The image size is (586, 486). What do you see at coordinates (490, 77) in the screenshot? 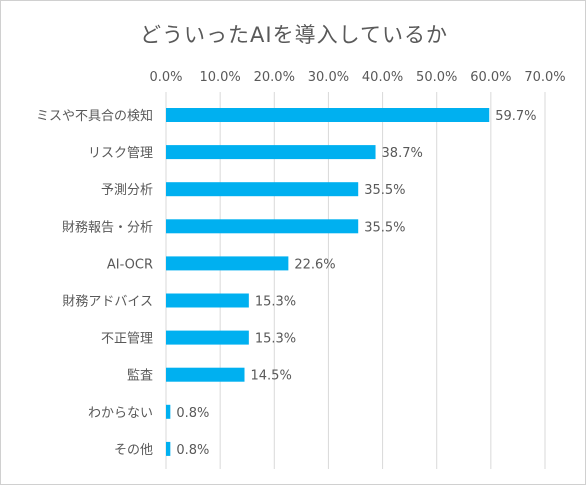
I see `x-tick-label: 60.0%` at bounding box center [490, 77].